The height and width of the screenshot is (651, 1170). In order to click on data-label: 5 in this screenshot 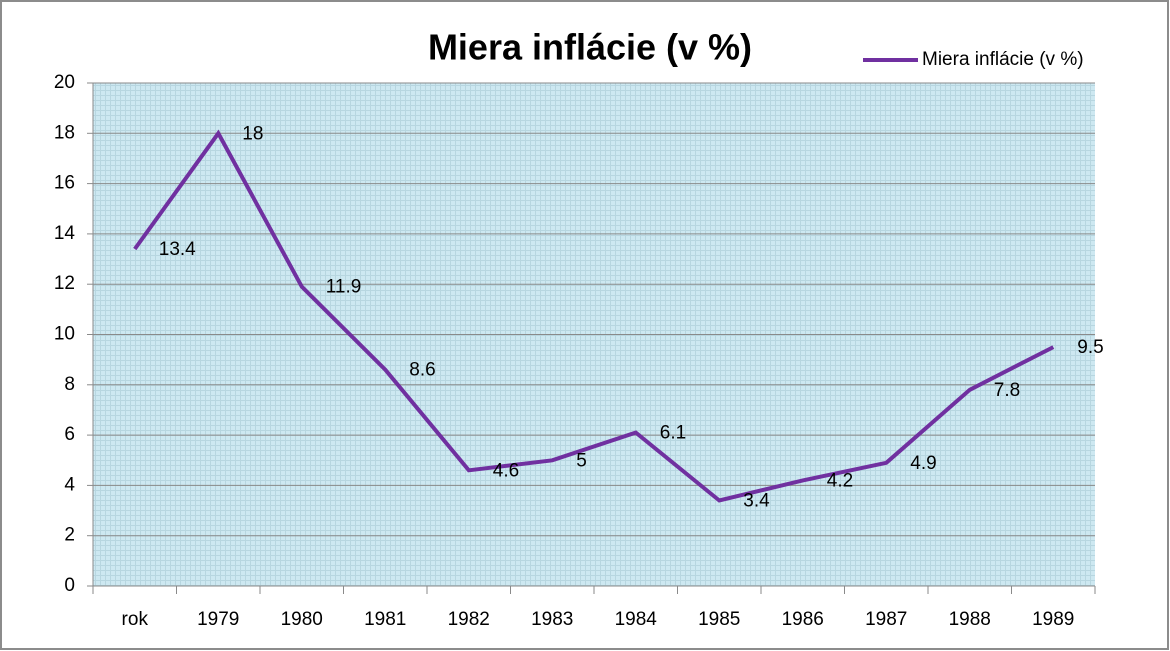, I will do `click(581, 460)`.